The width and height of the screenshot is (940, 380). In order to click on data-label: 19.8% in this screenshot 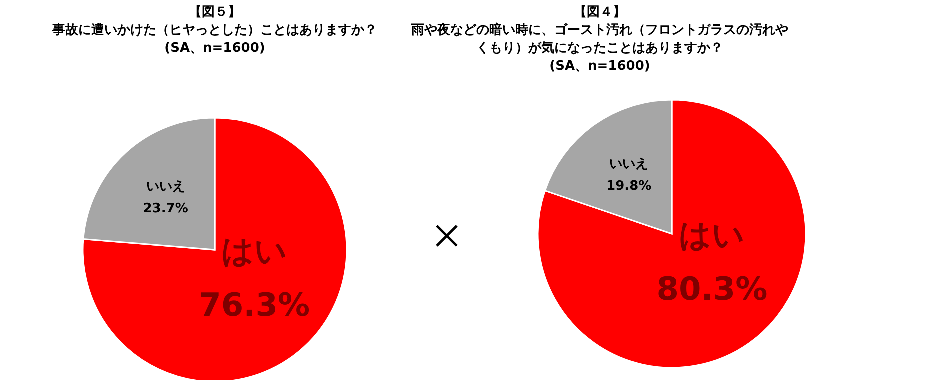, I will do `click(629, 186)`.